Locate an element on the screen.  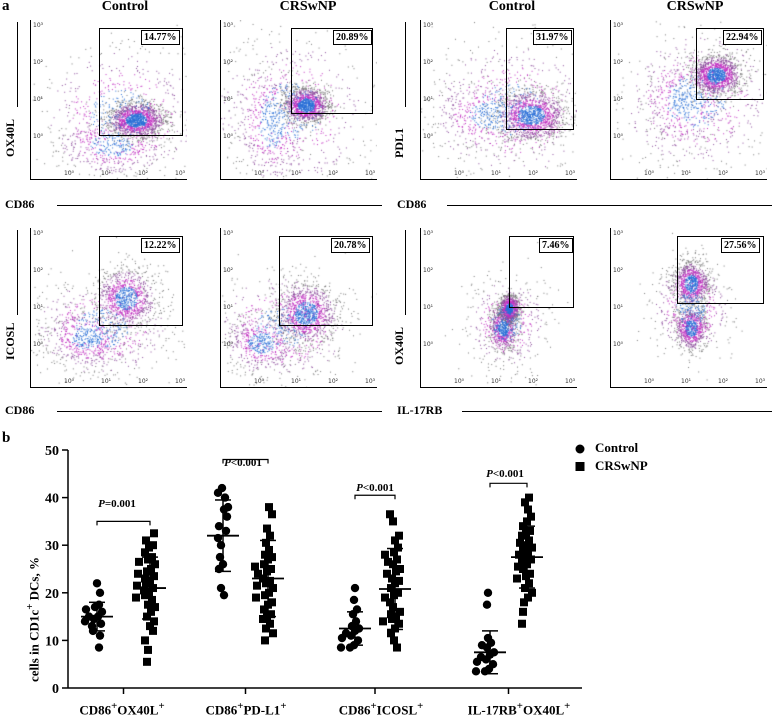
gate-percent-g3-control: 7.46% is located at coordinates (556, 245).